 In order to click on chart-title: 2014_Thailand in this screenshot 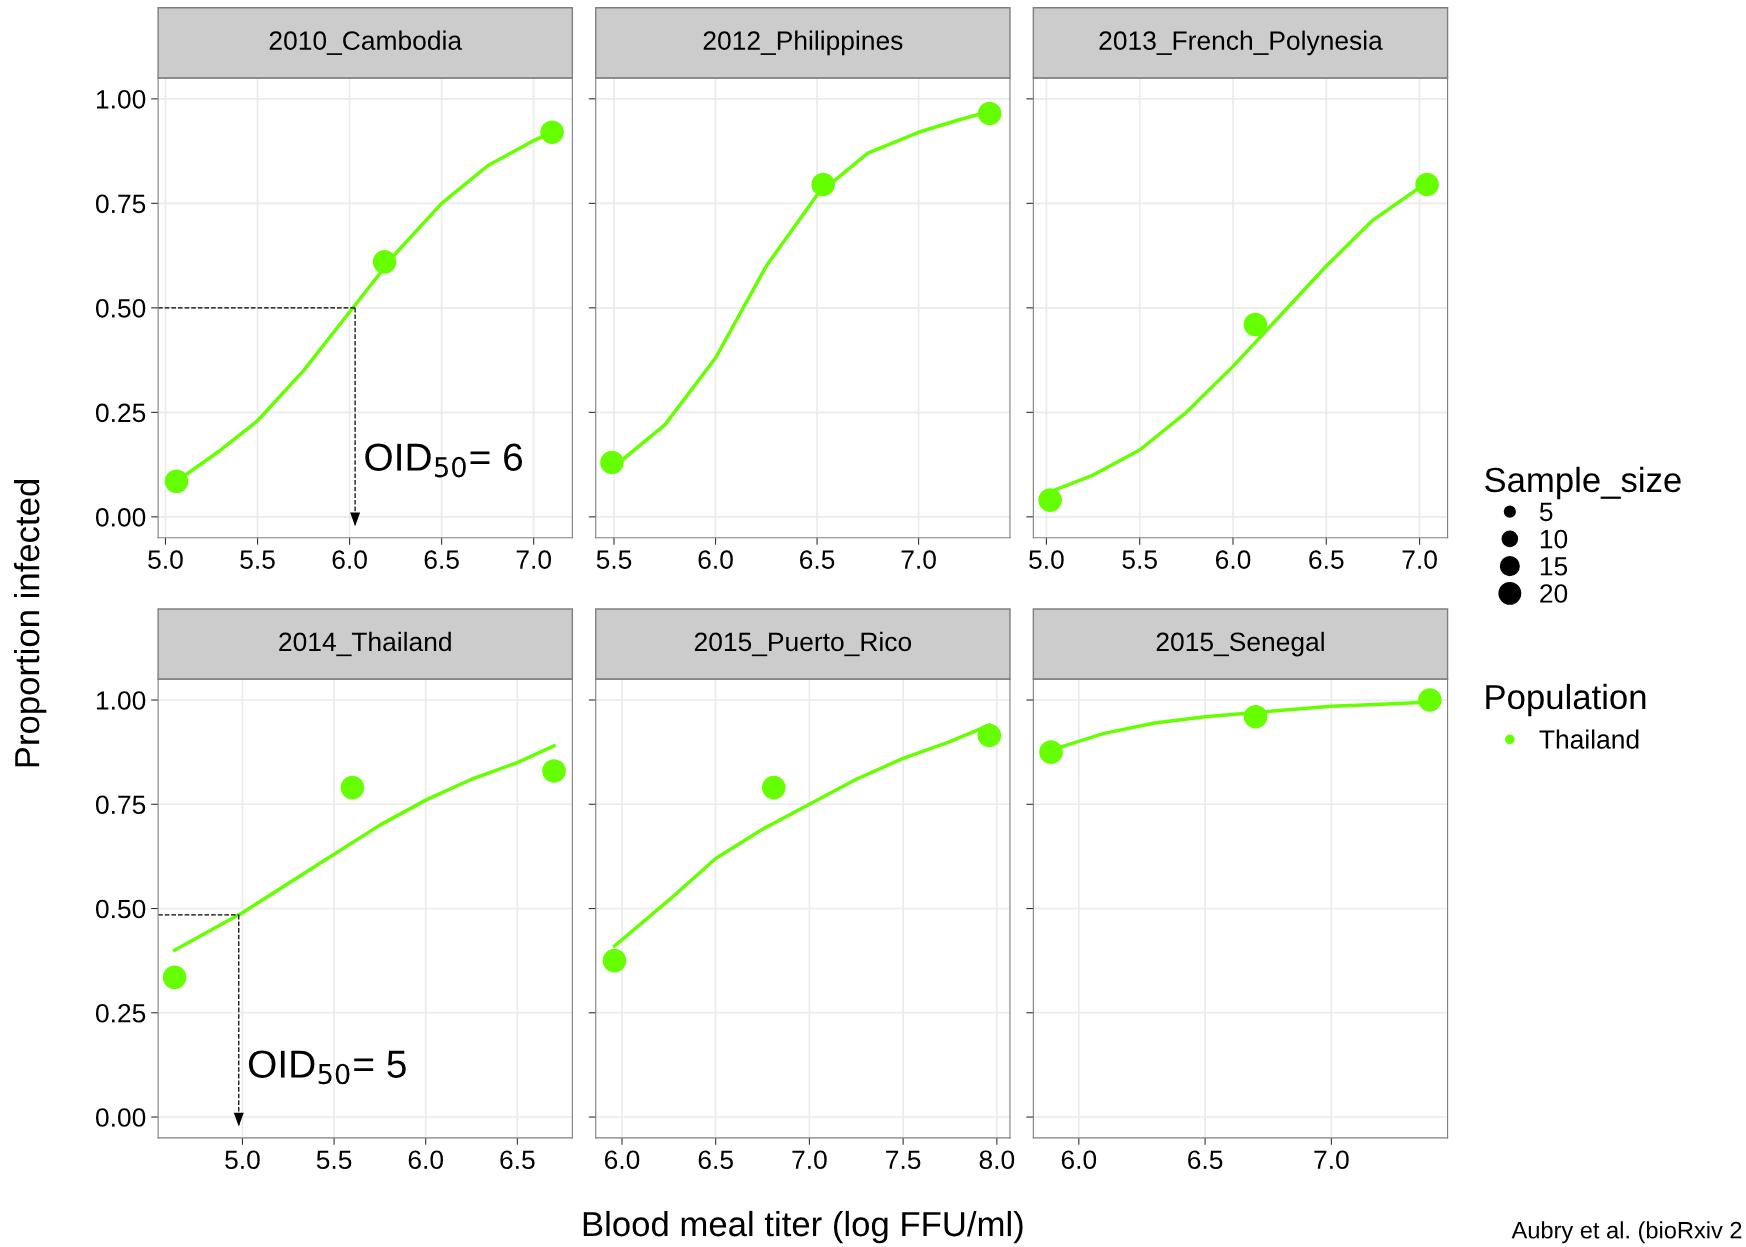, I will do `click(365, 644)`.